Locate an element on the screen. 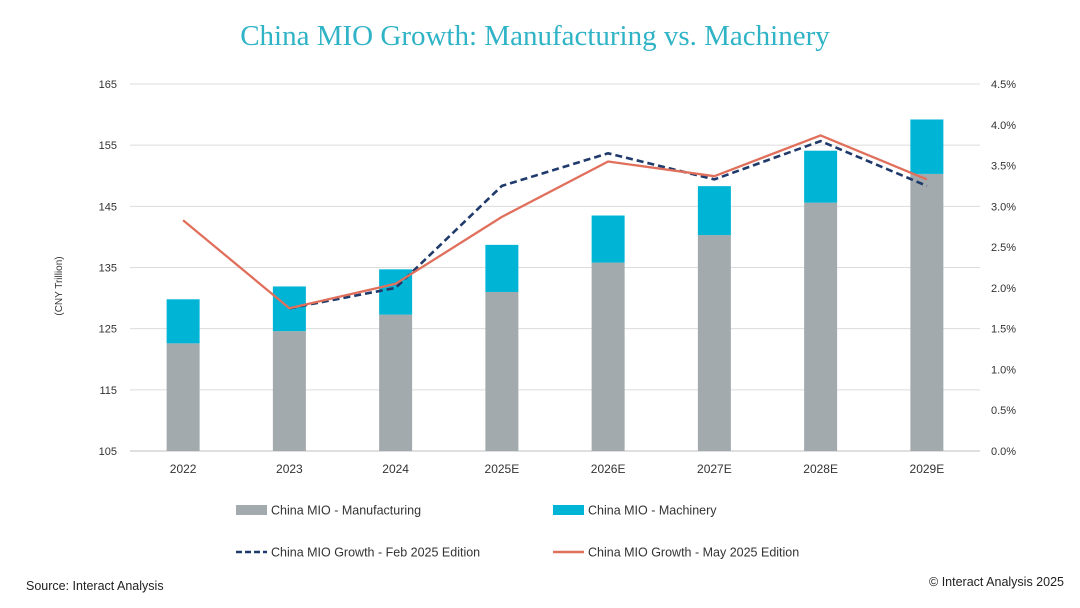 The height and width of the screenshot is (608, 1080). right-axis: 0.0% 0.5% 1.0% 1.5% 2.0% 2.5% 3.0% 3.5% 4.0% 4.5% is located at coordinates (1003, 268).